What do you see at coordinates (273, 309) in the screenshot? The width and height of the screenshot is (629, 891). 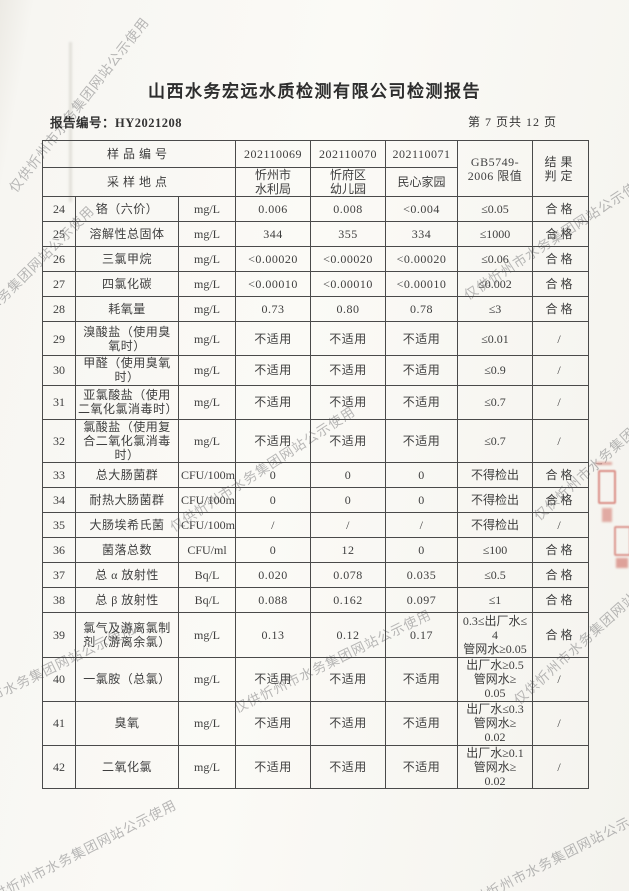 I see `sample1-value: 0.73` at bounding box center [273, 309].